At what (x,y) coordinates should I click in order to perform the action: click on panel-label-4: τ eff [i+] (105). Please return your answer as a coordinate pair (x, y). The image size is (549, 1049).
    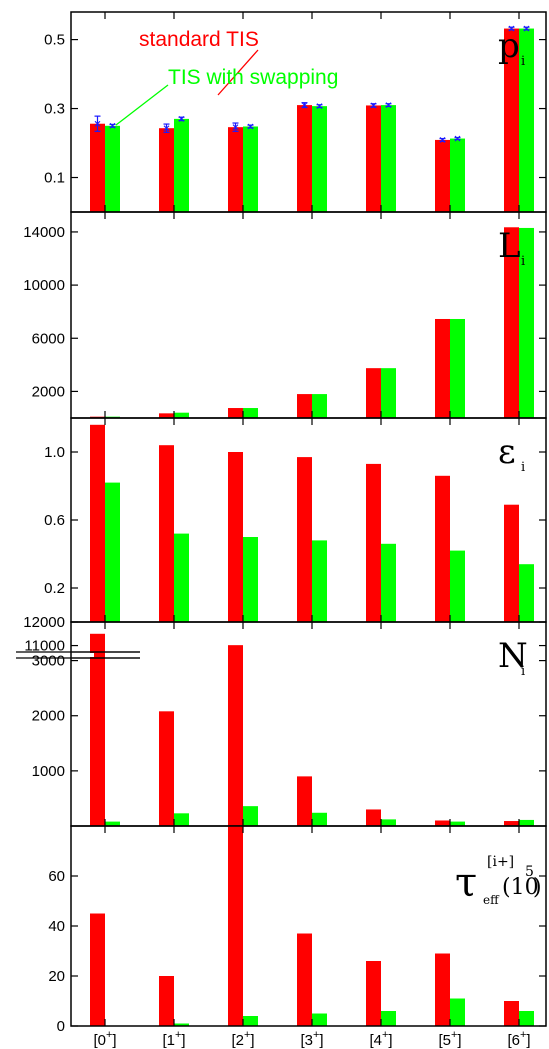
    Looking at the image, I should click on (498, 880).